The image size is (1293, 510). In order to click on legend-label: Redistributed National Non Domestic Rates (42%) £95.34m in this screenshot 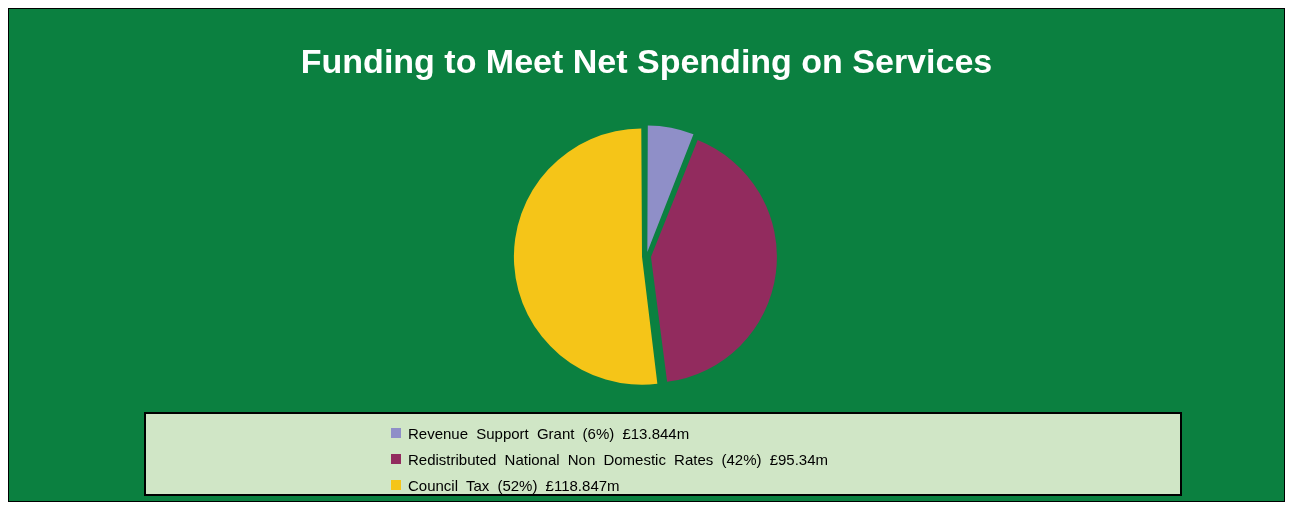, I will do `click(618, 459)`.